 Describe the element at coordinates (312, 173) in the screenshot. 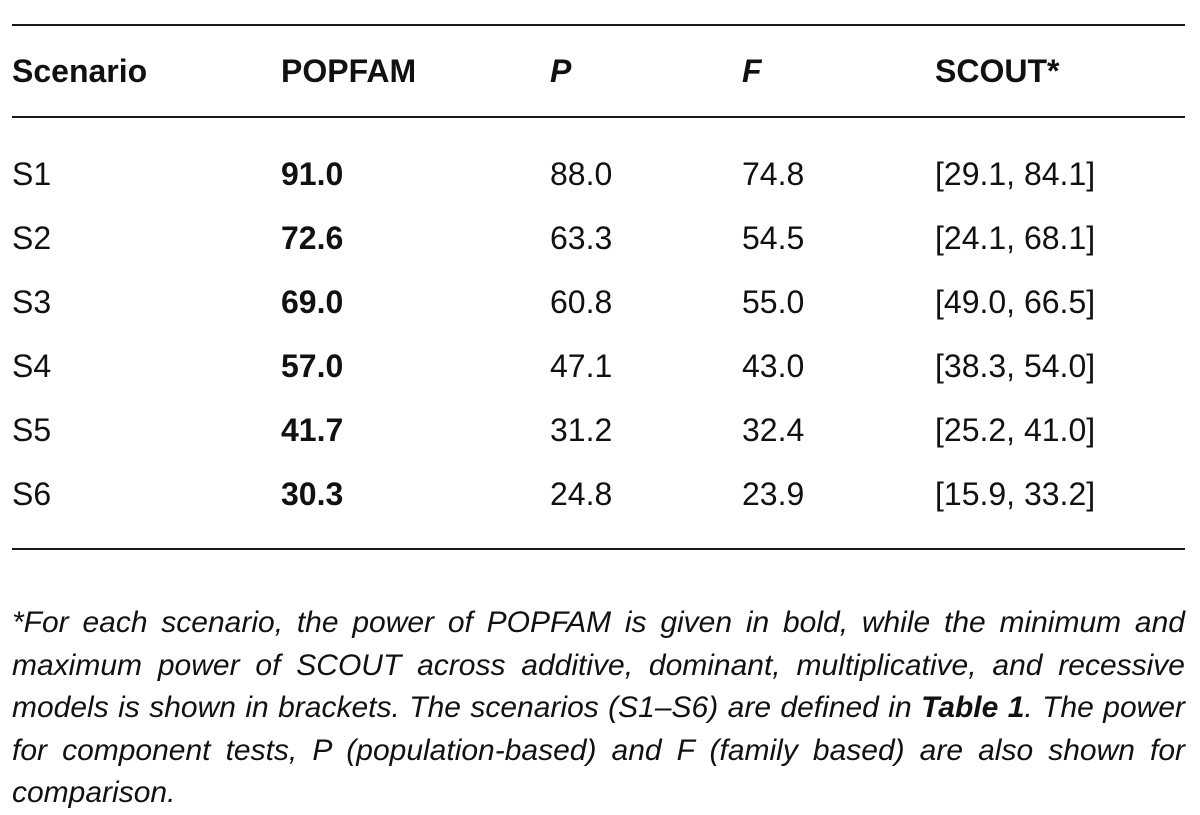

I see `cell-popfam: 91.0` at that location.